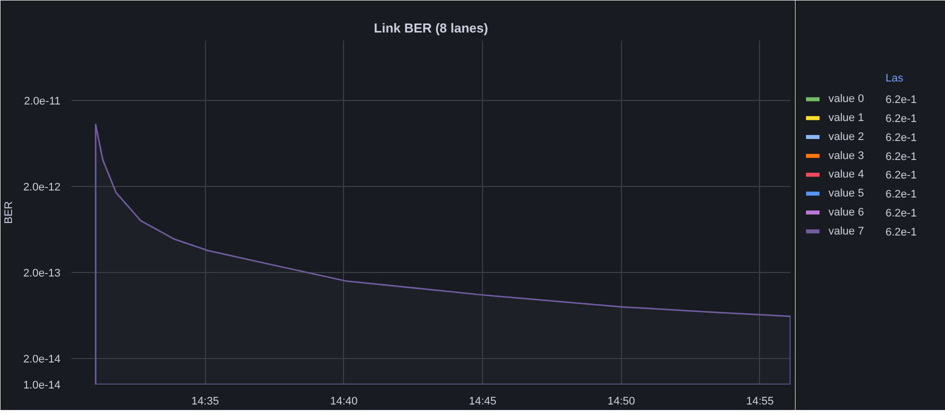  Describe the element at coordinates (846, 231) in the screenshot. I see `legend-label: value 7` at that location.